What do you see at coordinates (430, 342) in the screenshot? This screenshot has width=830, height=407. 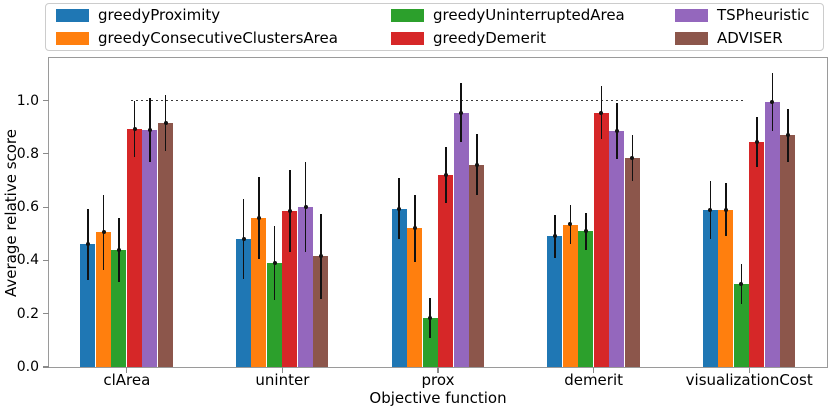 I see `bar-greedyUninterruptedArea-prox` at bounding box center [430, 342].